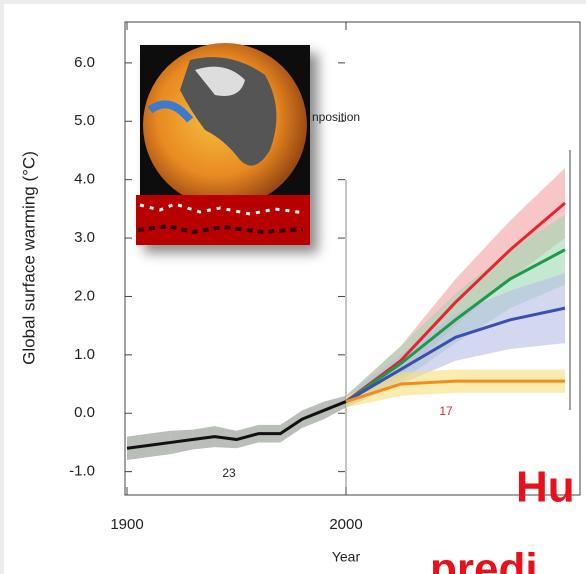  I want to click on uncertainty-band, so click(537, 311).